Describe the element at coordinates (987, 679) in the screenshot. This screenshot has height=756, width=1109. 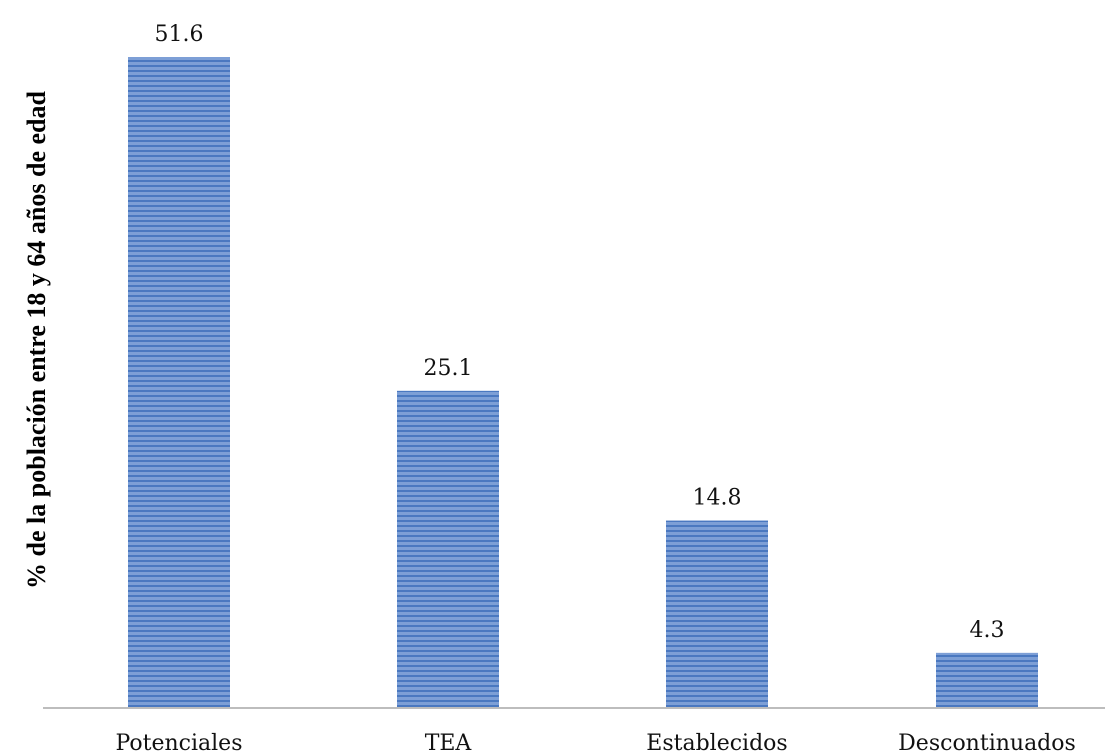
I see `bar-descontinuados` at that location.